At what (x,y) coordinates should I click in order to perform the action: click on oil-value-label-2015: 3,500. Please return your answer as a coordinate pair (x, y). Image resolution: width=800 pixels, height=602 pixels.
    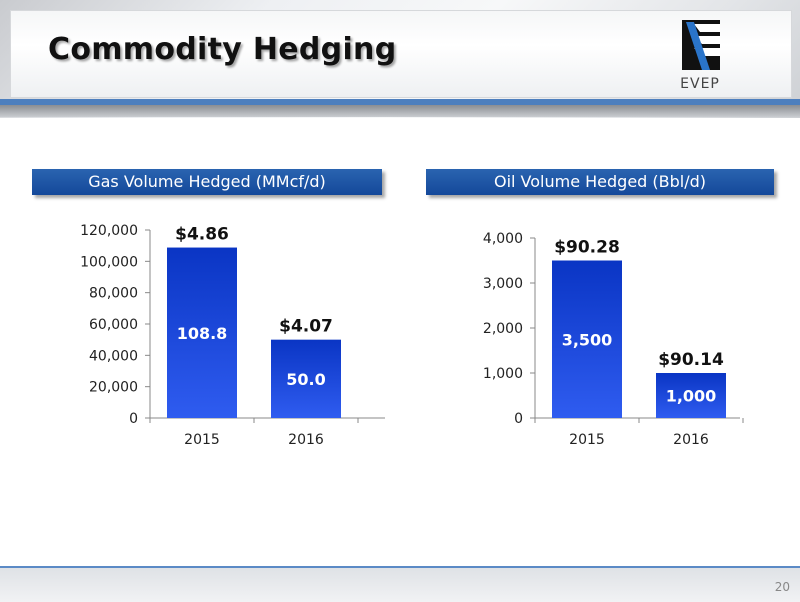
    Looking at the image, I should click on (587, 339).